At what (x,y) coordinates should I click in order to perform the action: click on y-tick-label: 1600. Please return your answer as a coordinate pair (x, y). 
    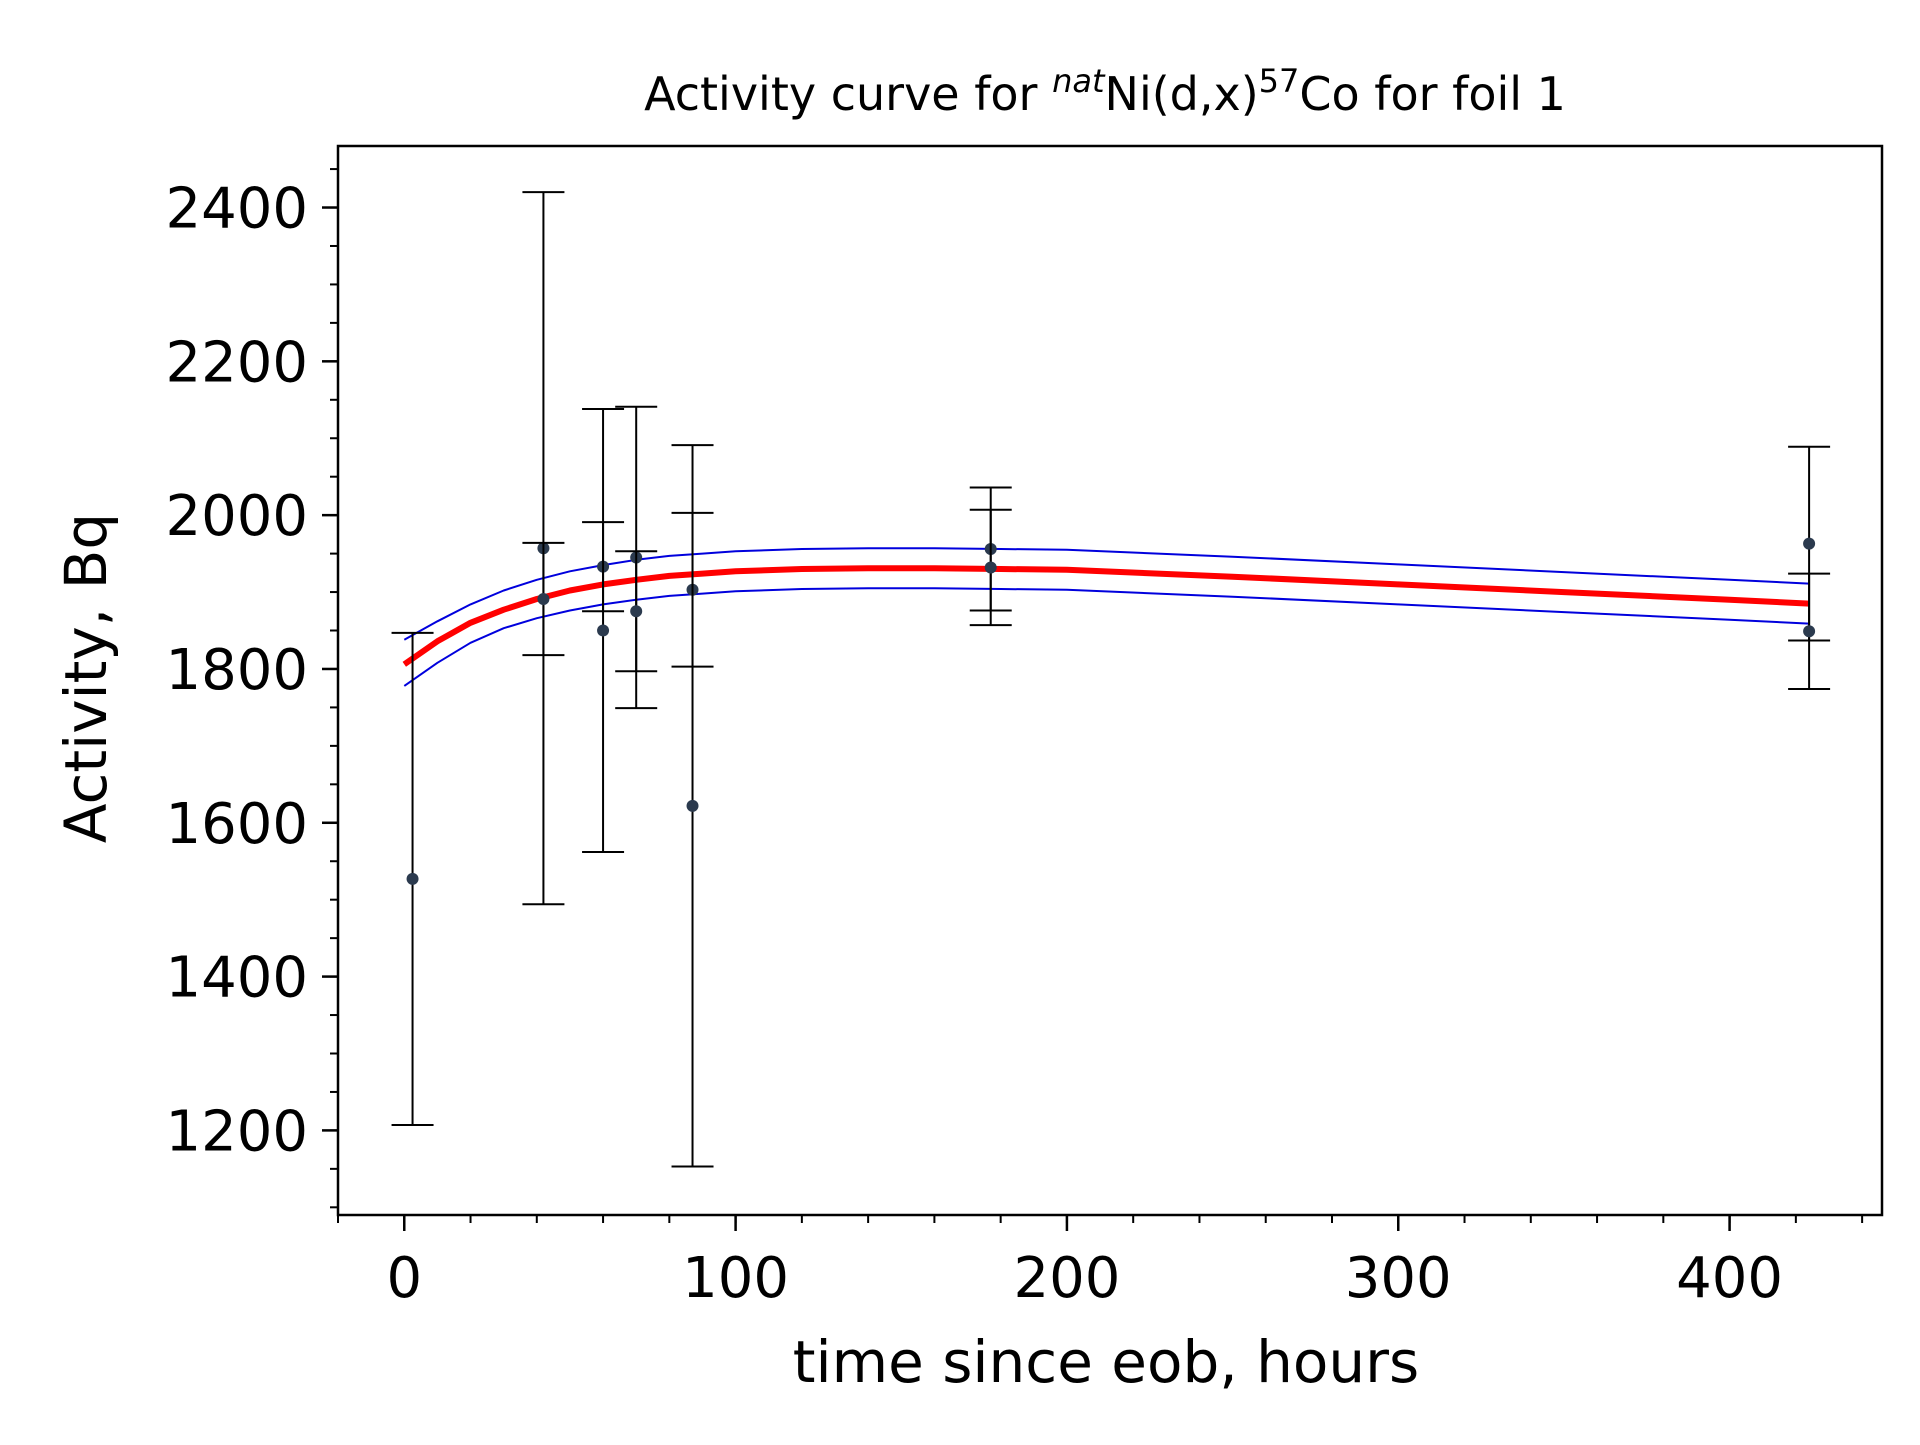
    Looking at the image, I should click on (236, 824).